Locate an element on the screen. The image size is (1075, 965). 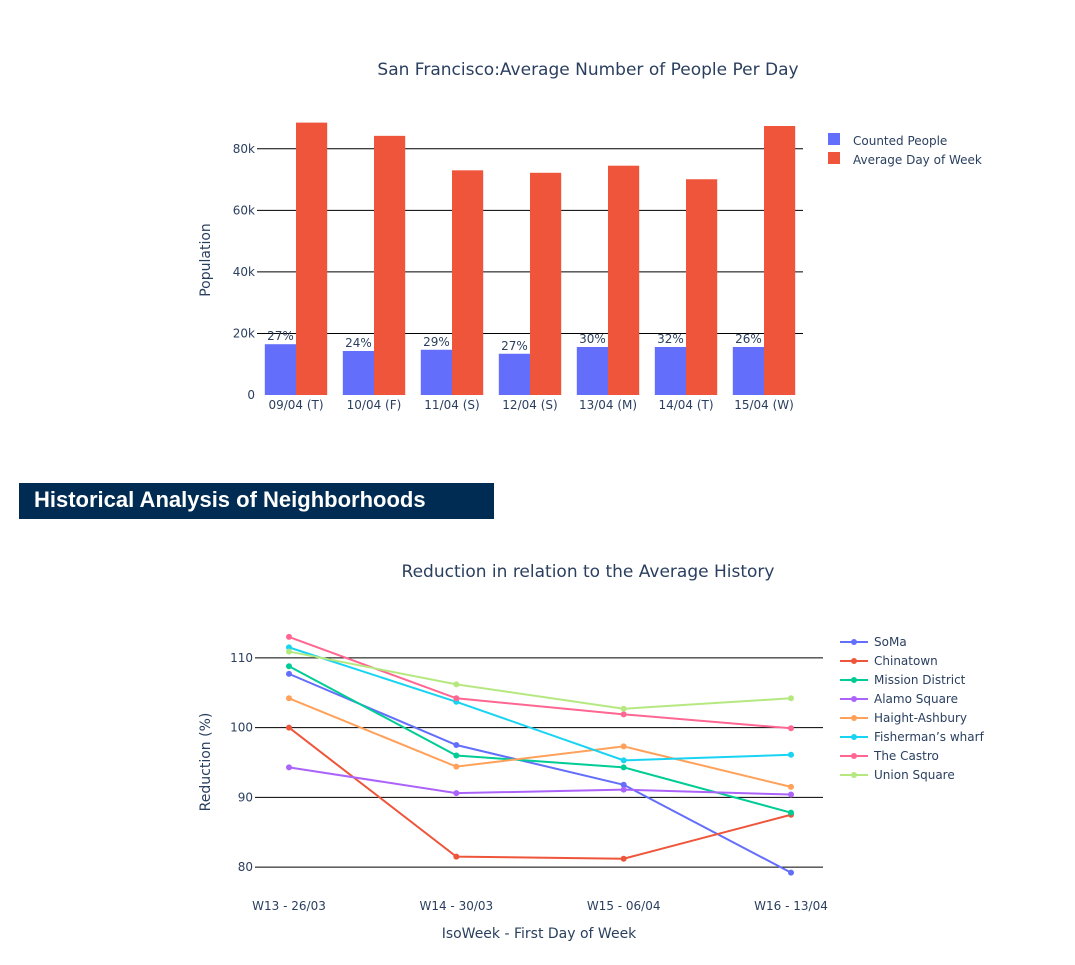
line-alamo-square is located at coordinates (540, 781).